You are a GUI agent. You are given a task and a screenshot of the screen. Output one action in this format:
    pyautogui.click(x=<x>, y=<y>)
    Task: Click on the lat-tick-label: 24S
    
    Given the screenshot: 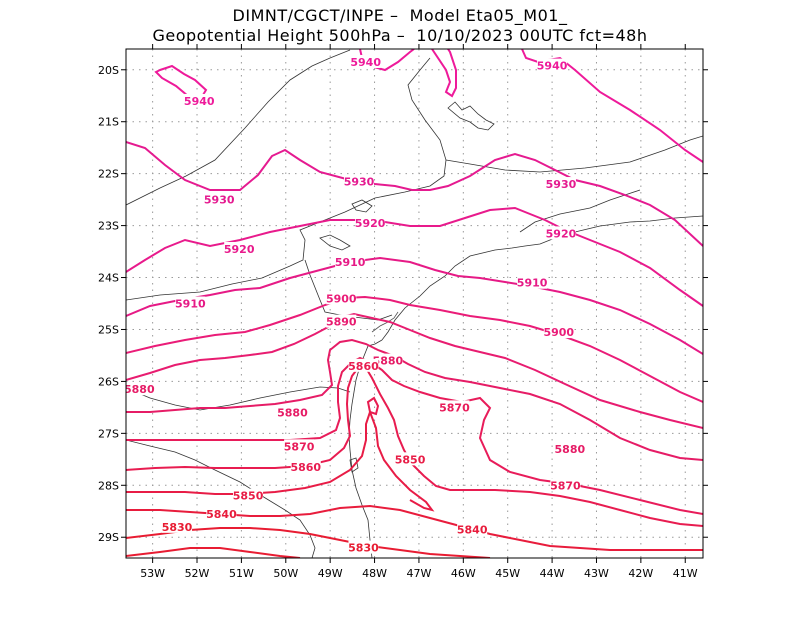 What is the action you would take?
    pyautogui.click(x=108, y=278)
    